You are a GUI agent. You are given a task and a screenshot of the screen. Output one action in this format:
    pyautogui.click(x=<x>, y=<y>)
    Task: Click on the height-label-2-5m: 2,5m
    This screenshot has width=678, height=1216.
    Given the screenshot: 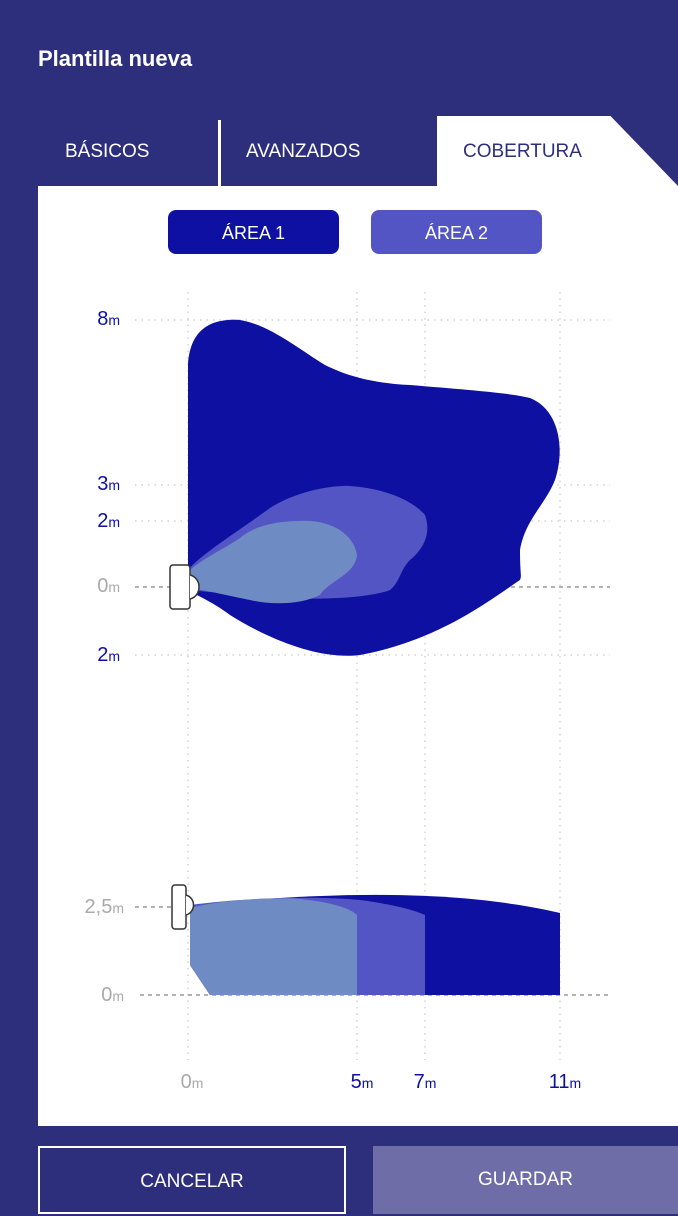 What is the action you would take?
    pyautogui.click(x=104, y=907)
    